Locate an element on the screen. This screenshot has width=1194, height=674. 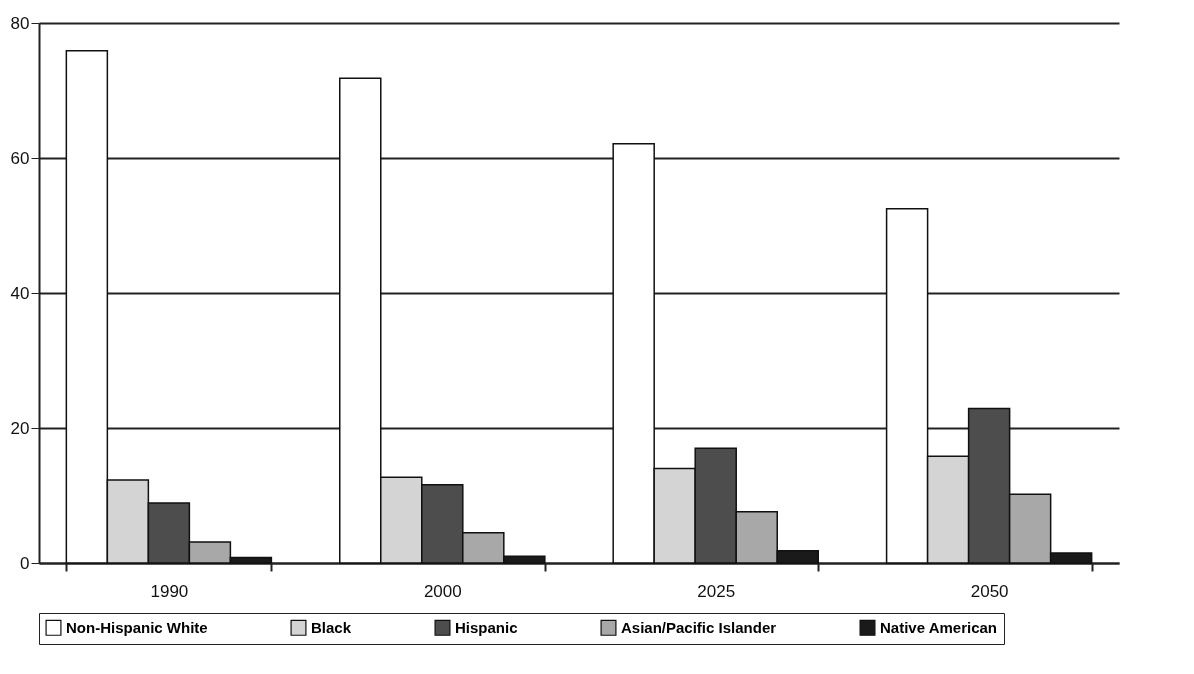
x-tick-label: 1990 is located at coordinates (169, 591).